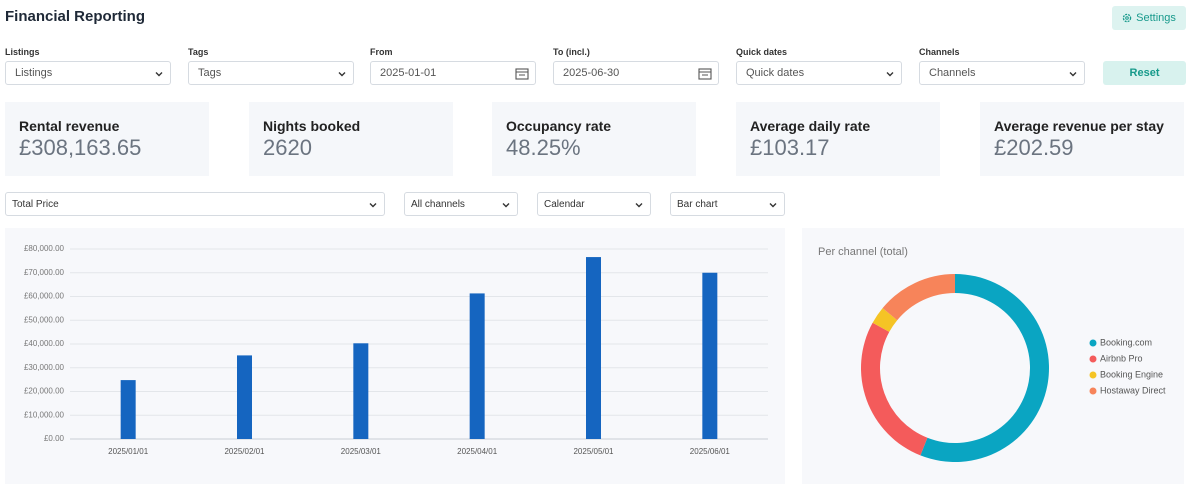 The height and width of the screenshot is (504, 1200). What do you see at coordinates (593, 451) in the screenshot?
I see `x-tick-label: 2025/05/01` at bounding box center [593, 451].